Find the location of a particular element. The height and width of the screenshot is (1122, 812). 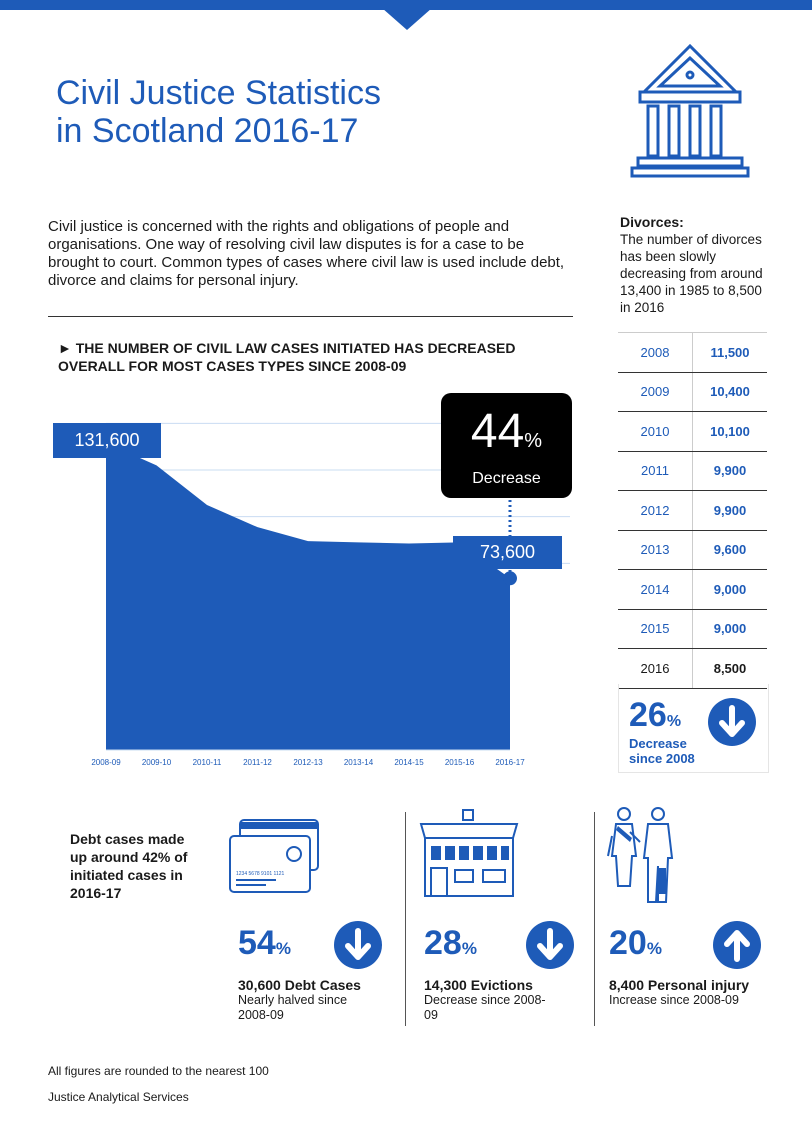

x-tick-label: 2015-16 is located at coordinates (460, 762).